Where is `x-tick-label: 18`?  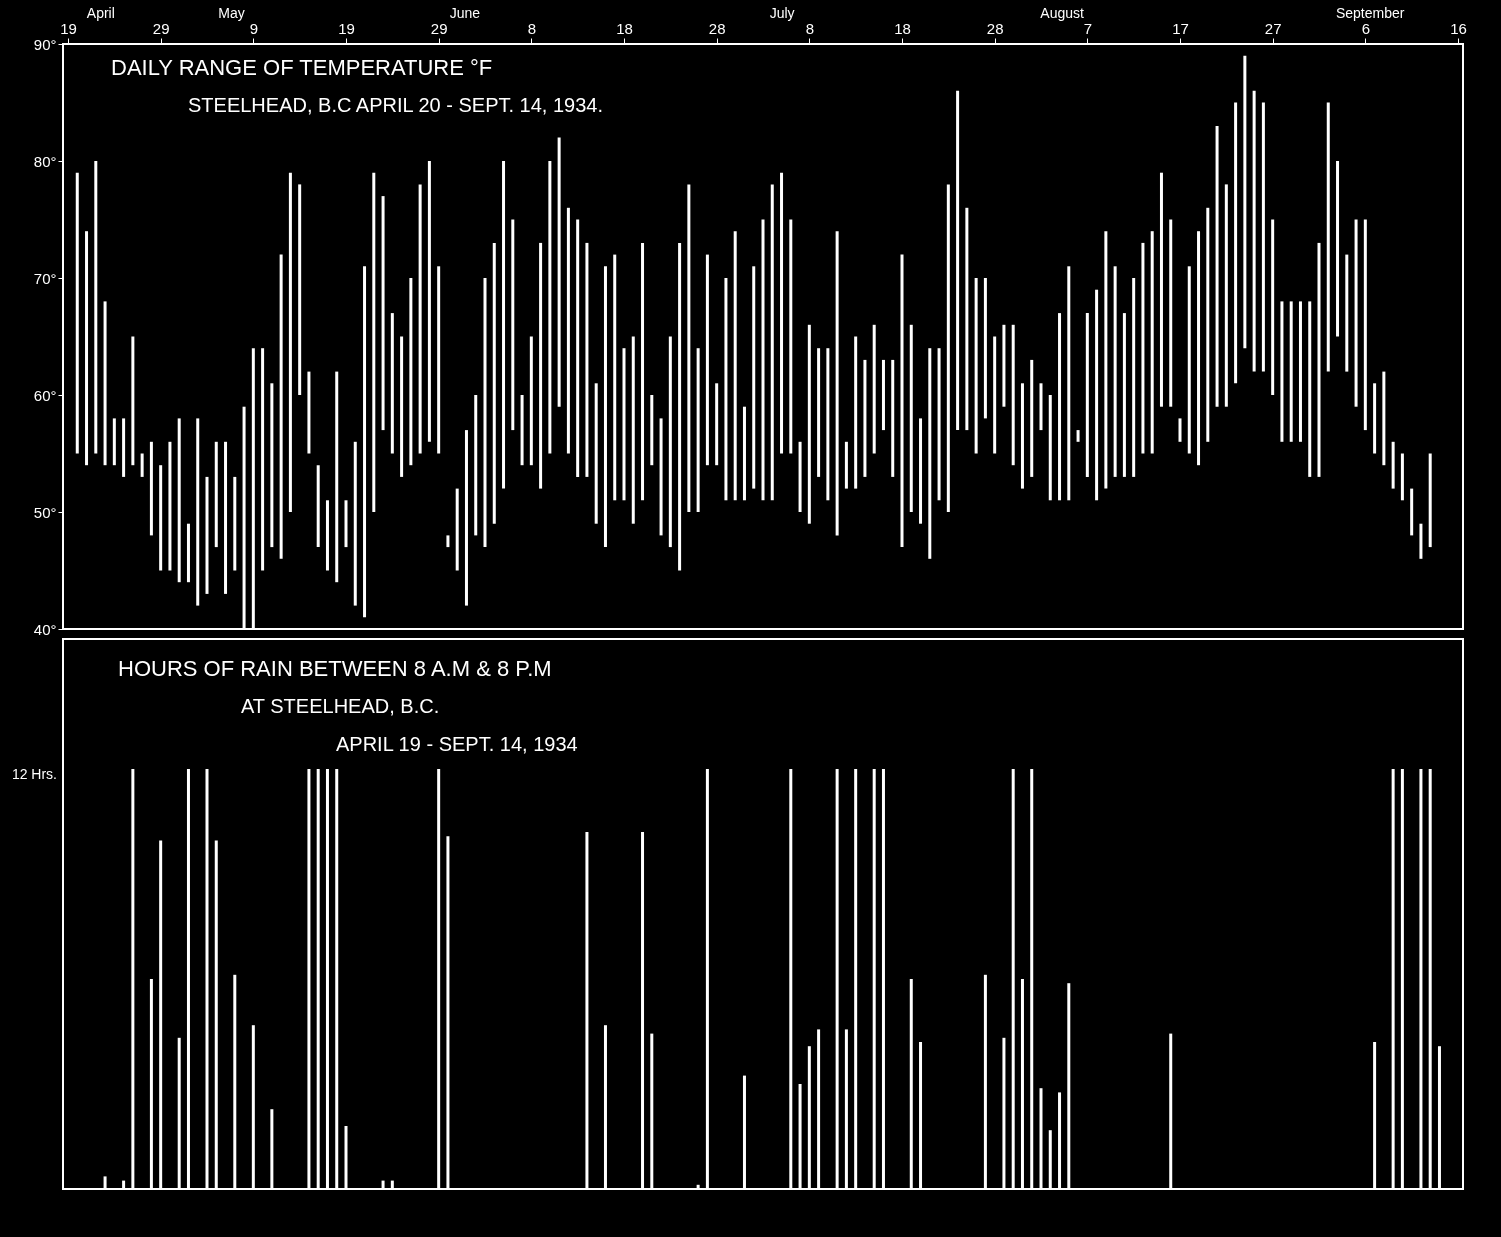
x-tick-label: 18 is located at coordinates (902, 28).